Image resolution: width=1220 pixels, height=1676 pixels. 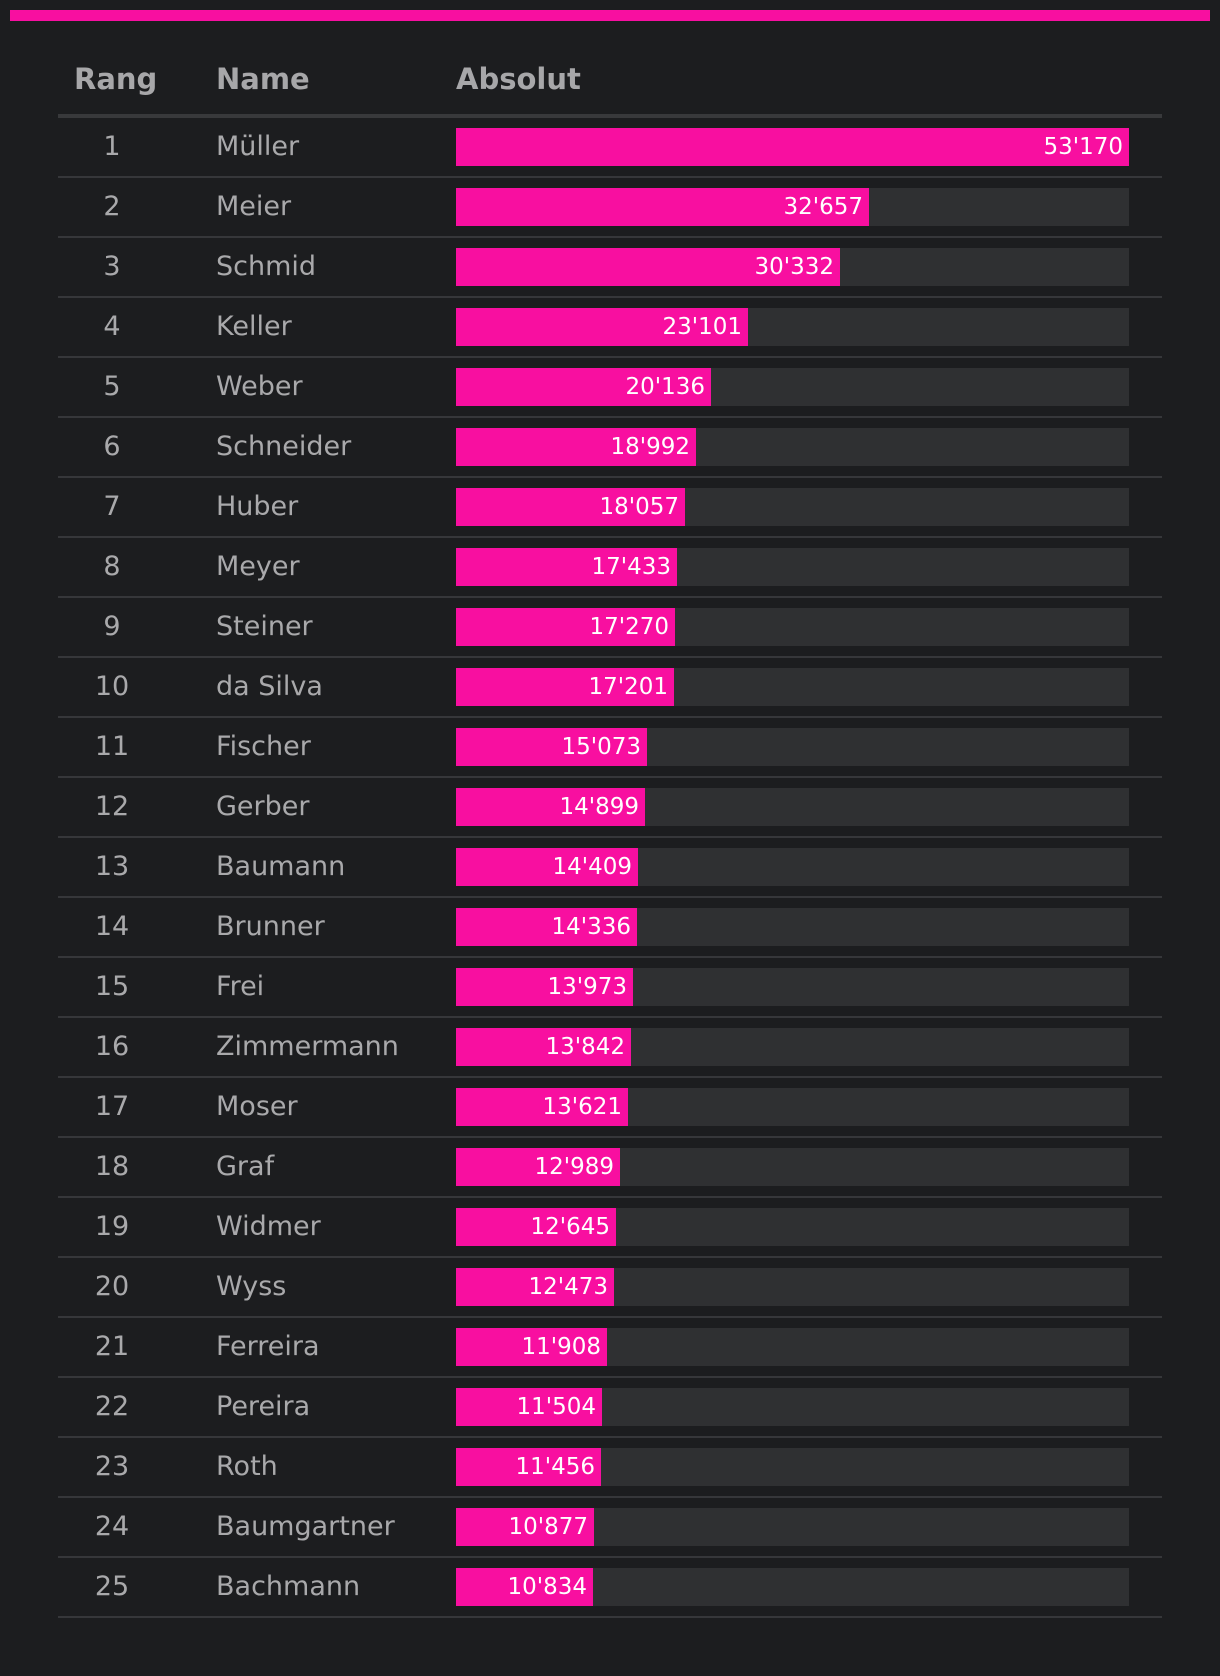 What do you see at coordinates (112, 266) in the screenshot?
I see `rank-cell: 3` at bounding box center [112, 266].